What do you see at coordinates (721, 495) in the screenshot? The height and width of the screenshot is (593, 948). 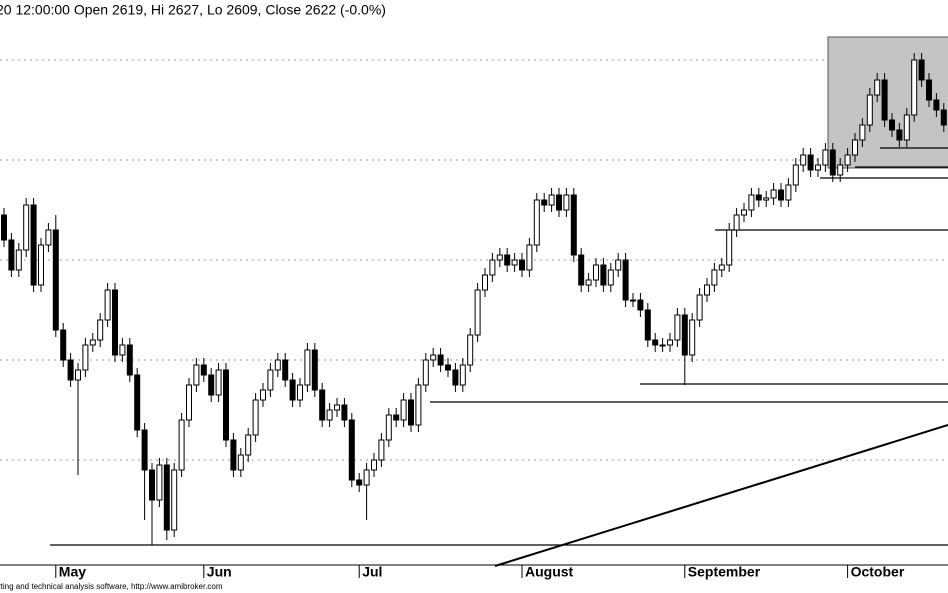 I see `trend-line` at bounding box center [721, 495].